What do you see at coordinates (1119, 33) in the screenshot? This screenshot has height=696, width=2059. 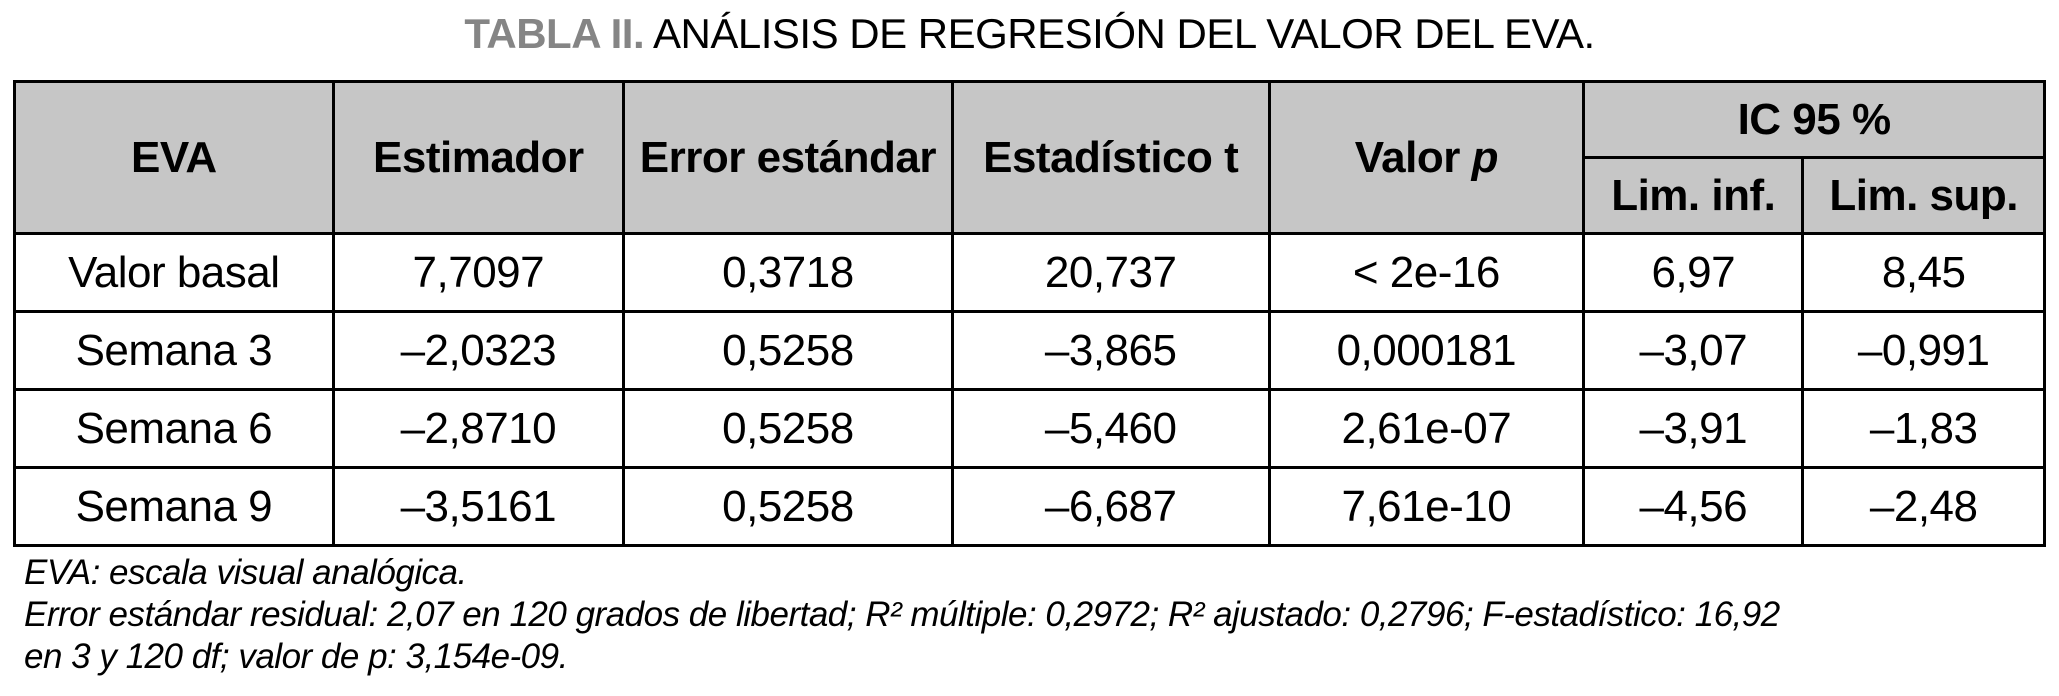 I see `table-title-text: ANÁLISIS DE REGRESIÓN DEL VALOR DEL EVA.` at bounding box center [1119, 33].